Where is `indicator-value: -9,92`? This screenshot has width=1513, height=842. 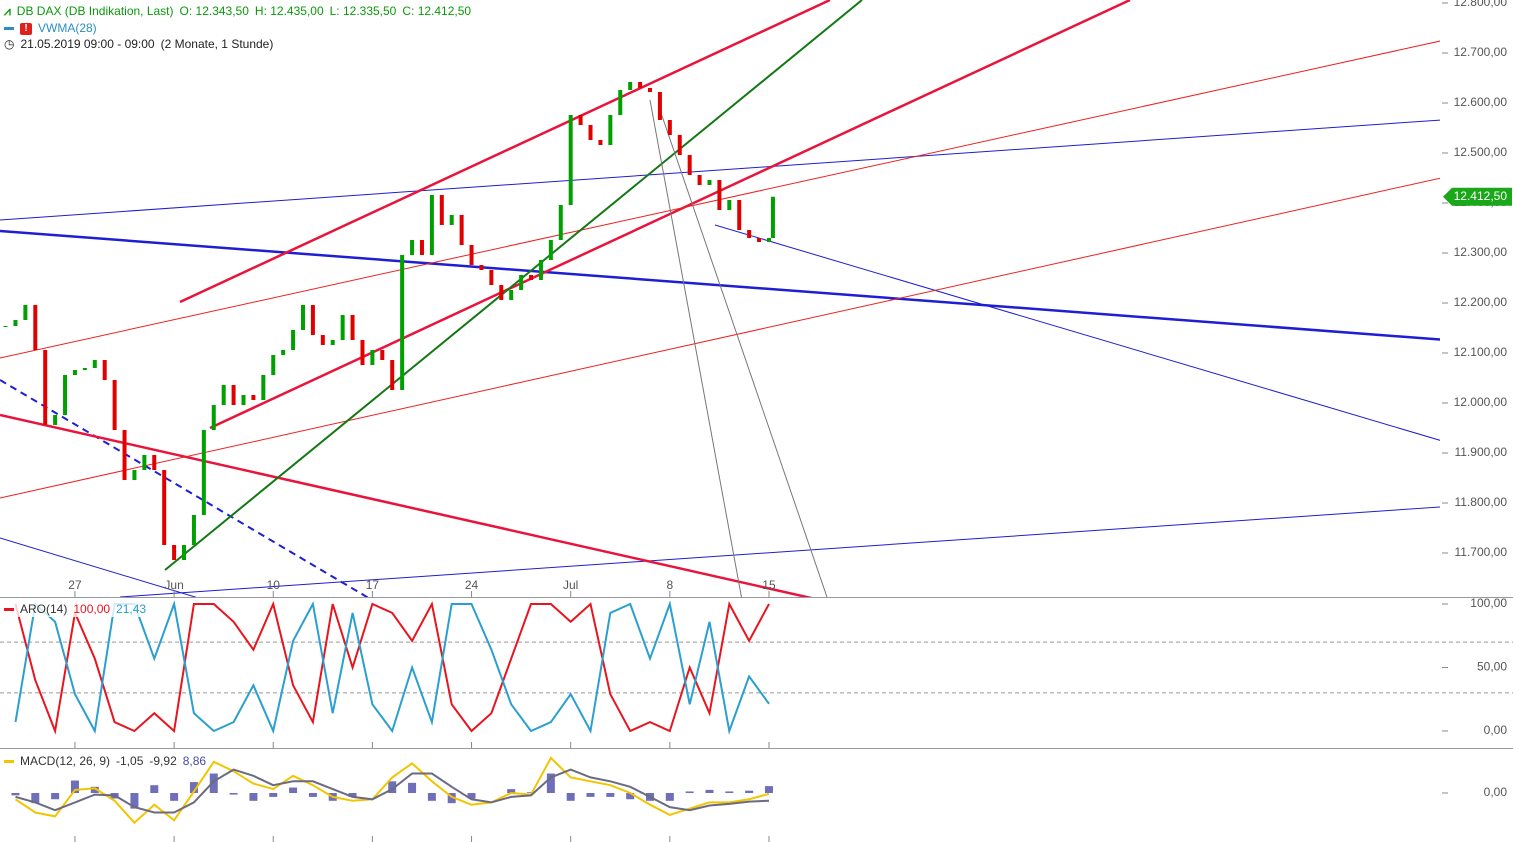
indicator-value: -9,92 is located at coordinates (163, 761).